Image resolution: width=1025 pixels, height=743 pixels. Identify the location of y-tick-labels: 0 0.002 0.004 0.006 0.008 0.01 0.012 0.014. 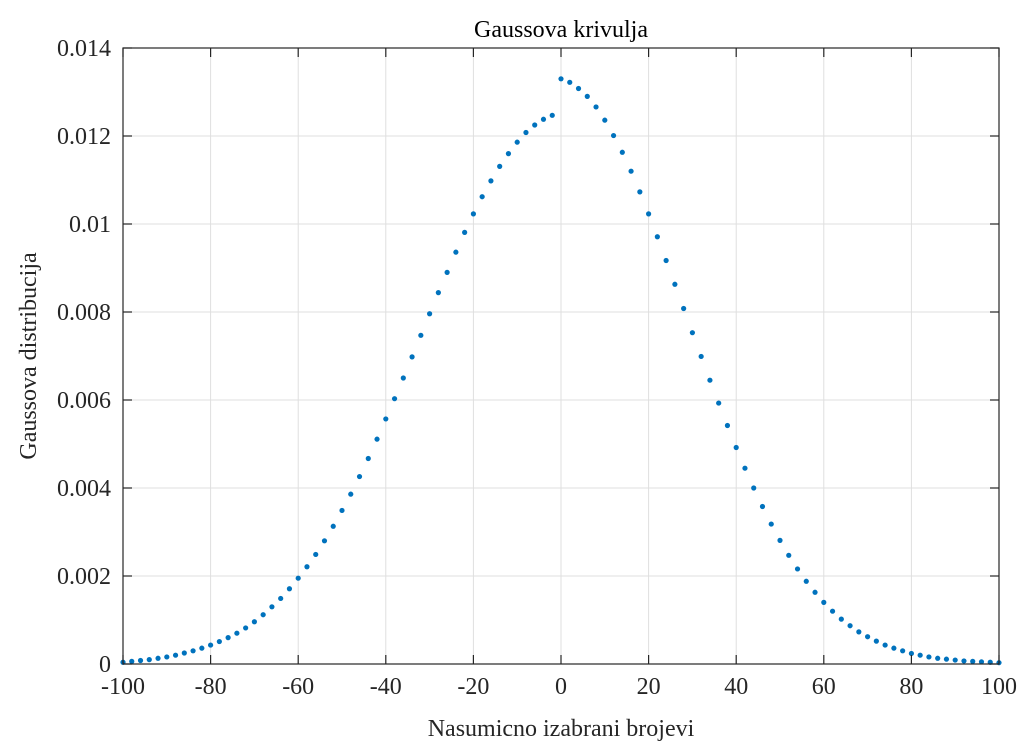
(84, 357).